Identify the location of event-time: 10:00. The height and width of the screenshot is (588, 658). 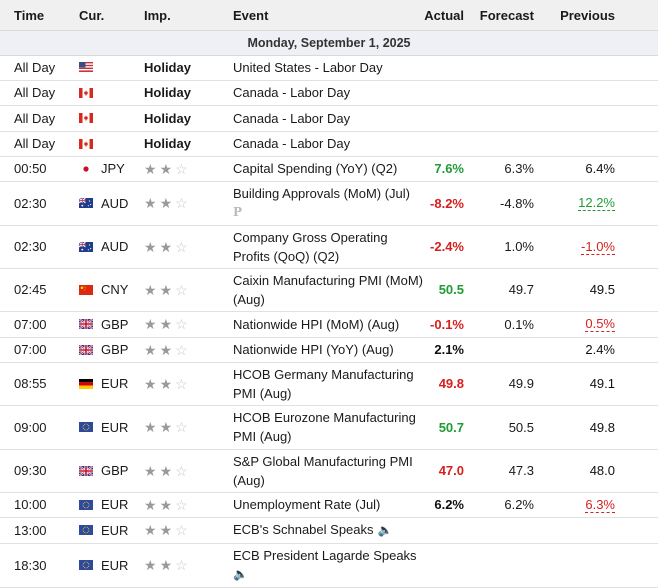
(30, 504).